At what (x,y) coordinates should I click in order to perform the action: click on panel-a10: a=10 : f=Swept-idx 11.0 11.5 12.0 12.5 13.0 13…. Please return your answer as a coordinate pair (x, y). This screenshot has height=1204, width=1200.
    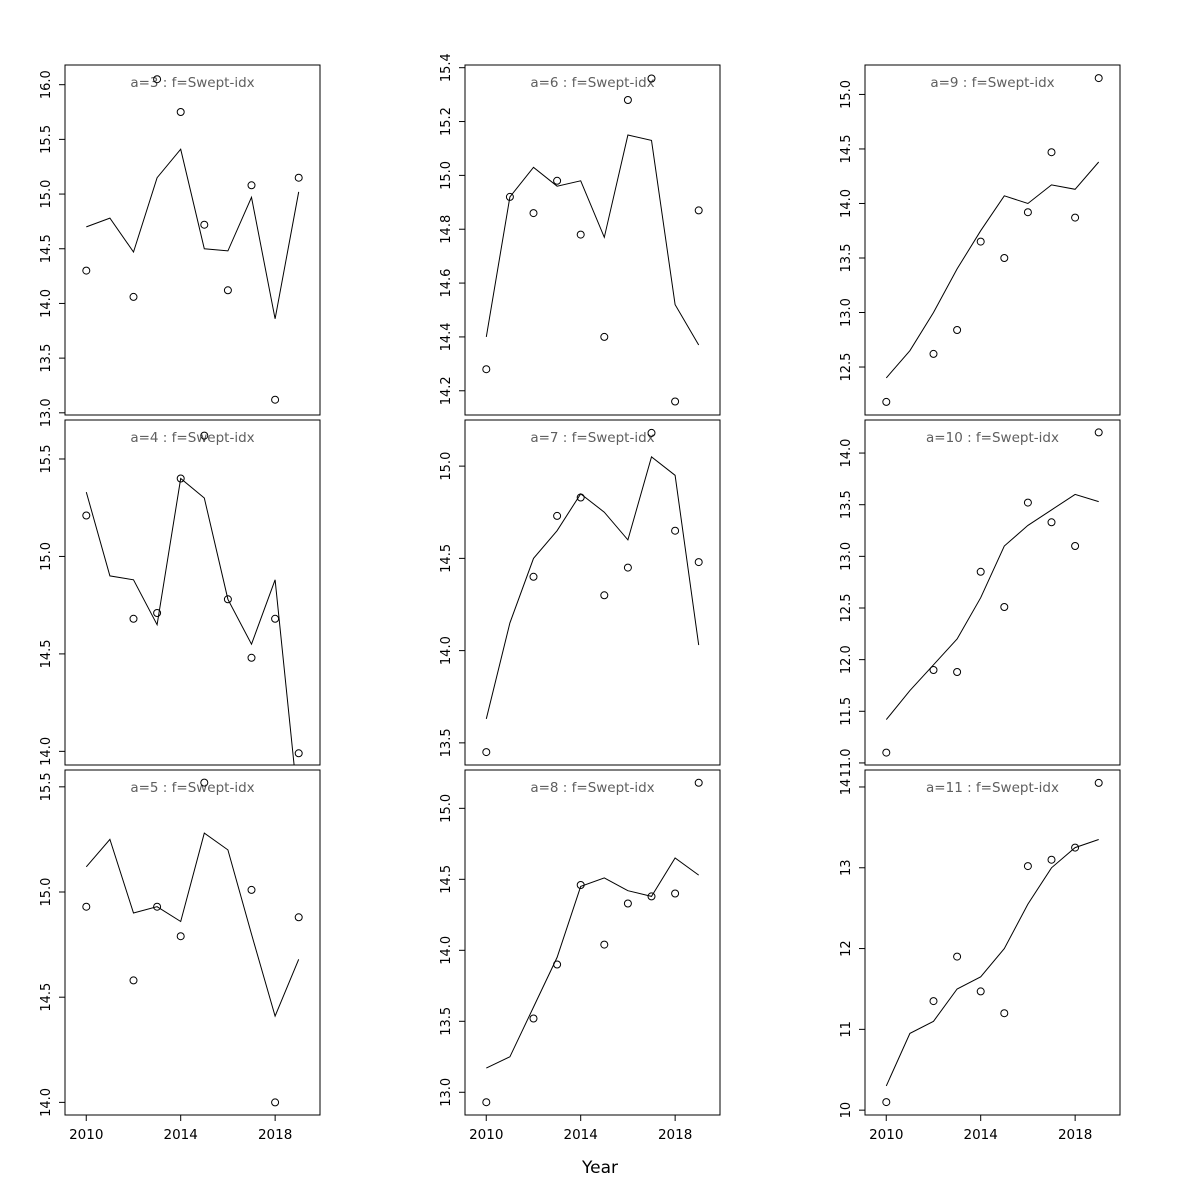
    Looking at the image, I should click on (980, 598).